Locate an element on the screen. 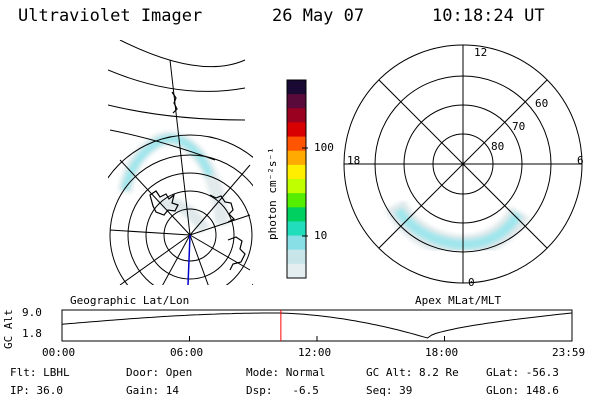 This screenshot has width=600, height=400. altitude-ytick-high: 9.0 is located at coordinates (32, 312).